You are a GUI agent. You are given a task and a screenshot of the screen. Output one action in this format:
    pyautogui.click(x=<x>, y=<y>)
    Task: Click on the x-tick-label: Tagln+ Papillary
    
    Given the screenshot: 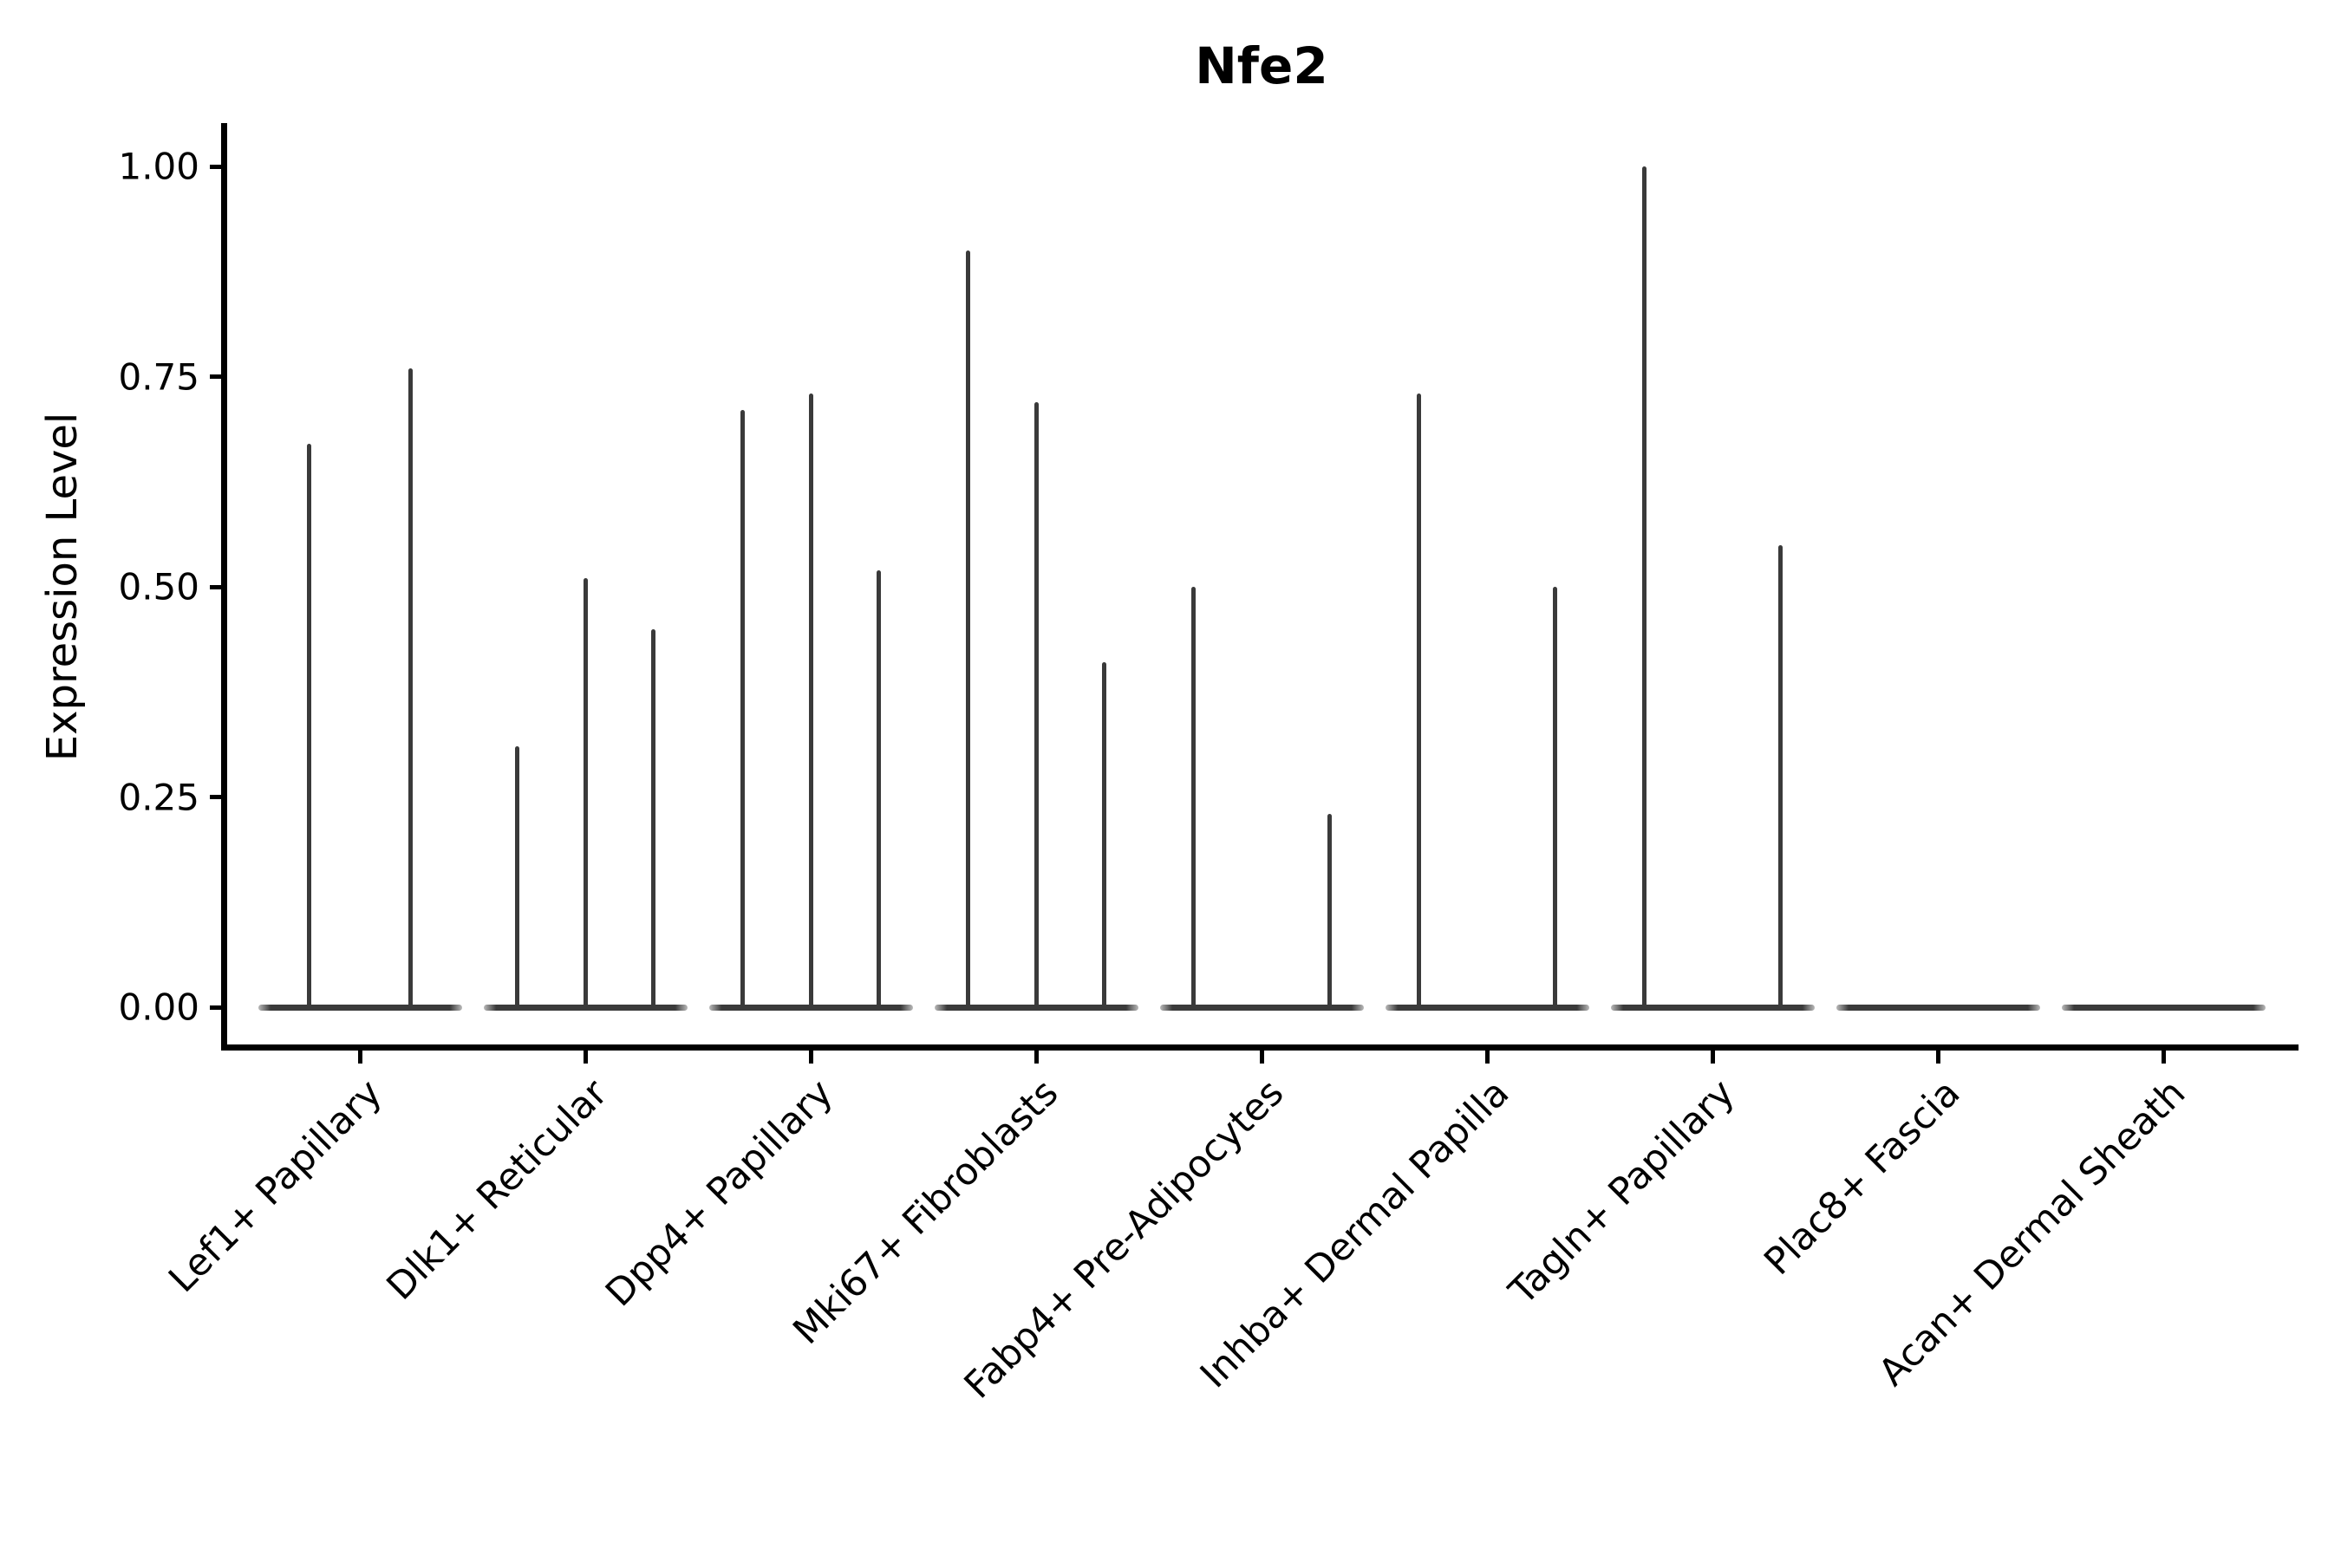 What is the action you would take?
    pyautogui.click(x=1622, y=1192)
    